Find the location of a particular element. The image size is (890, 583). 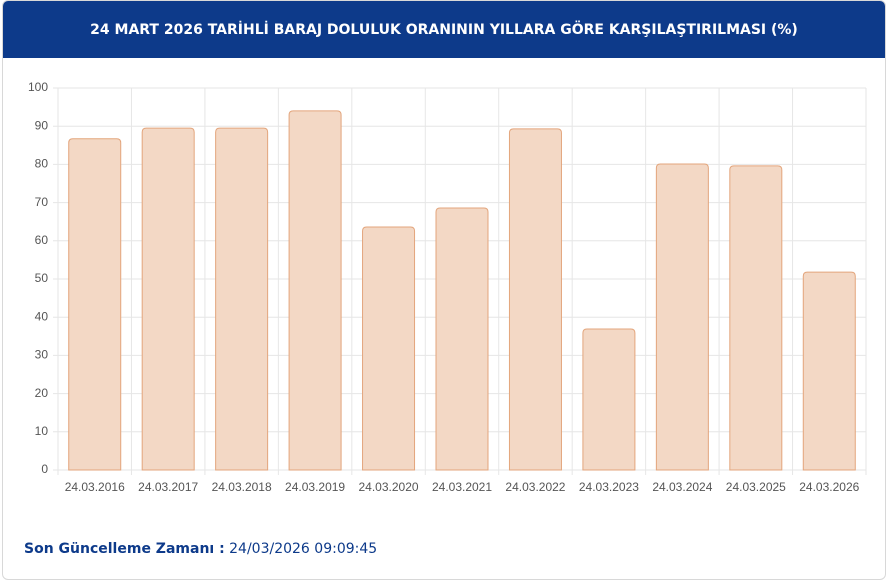

y-tick-label: 100 is located at coordinates (38, 87).